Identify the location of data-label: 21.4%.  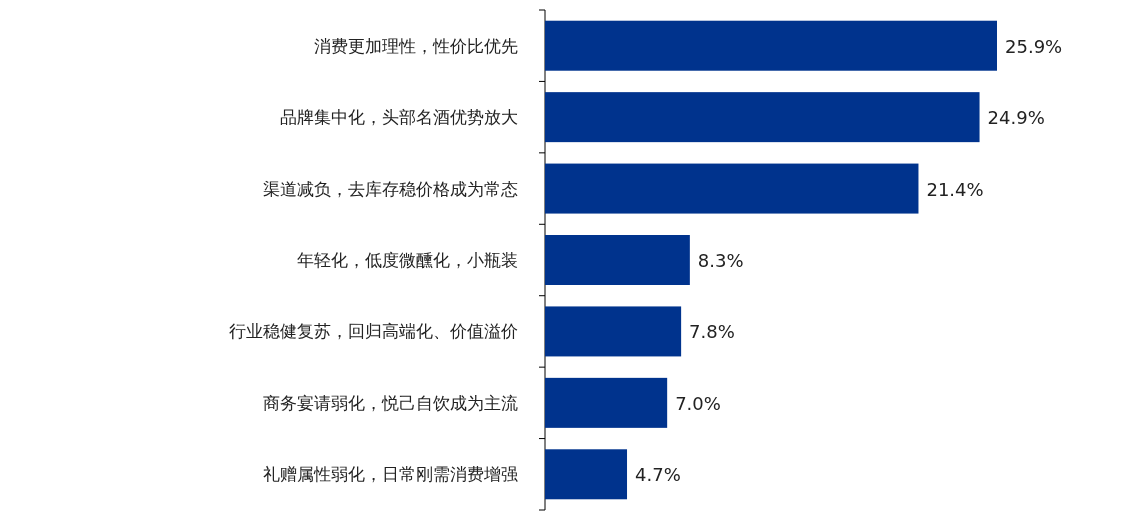
(955, 189).